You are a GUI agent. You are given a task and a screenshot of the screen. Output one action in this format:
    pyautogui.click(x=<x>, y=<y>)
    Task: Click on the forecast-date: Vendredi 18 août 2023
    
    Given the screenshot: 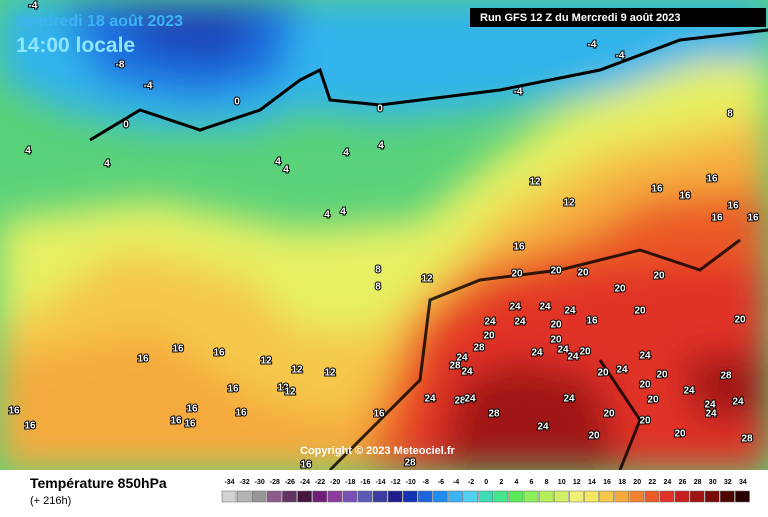 What is the action you would take?
    pyautogui.click(x=99, y=21)
    